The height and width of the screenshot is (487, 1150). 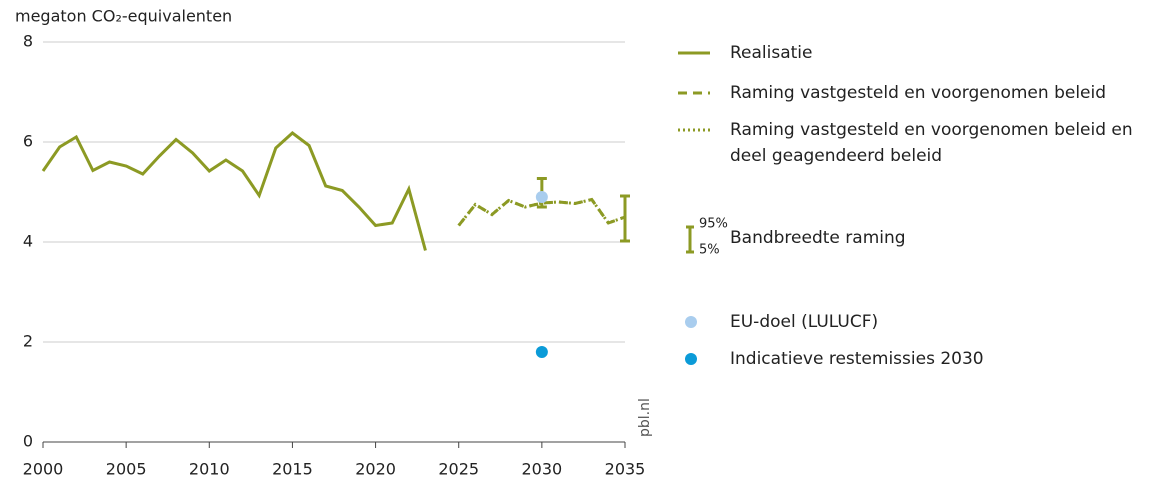 I want to click on legend-label: Bandbreedte raming, so click(x=818, y=238).